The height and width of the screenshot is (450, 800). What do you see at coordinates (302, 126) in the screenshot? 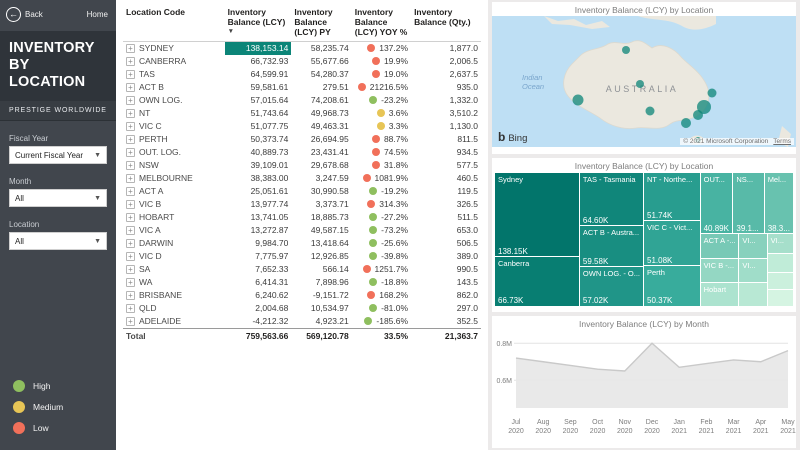
I see `table-row: + VIC C 51,077.75 49,463.31 3.3% 1,130.0` at bounding box center [302, 126].